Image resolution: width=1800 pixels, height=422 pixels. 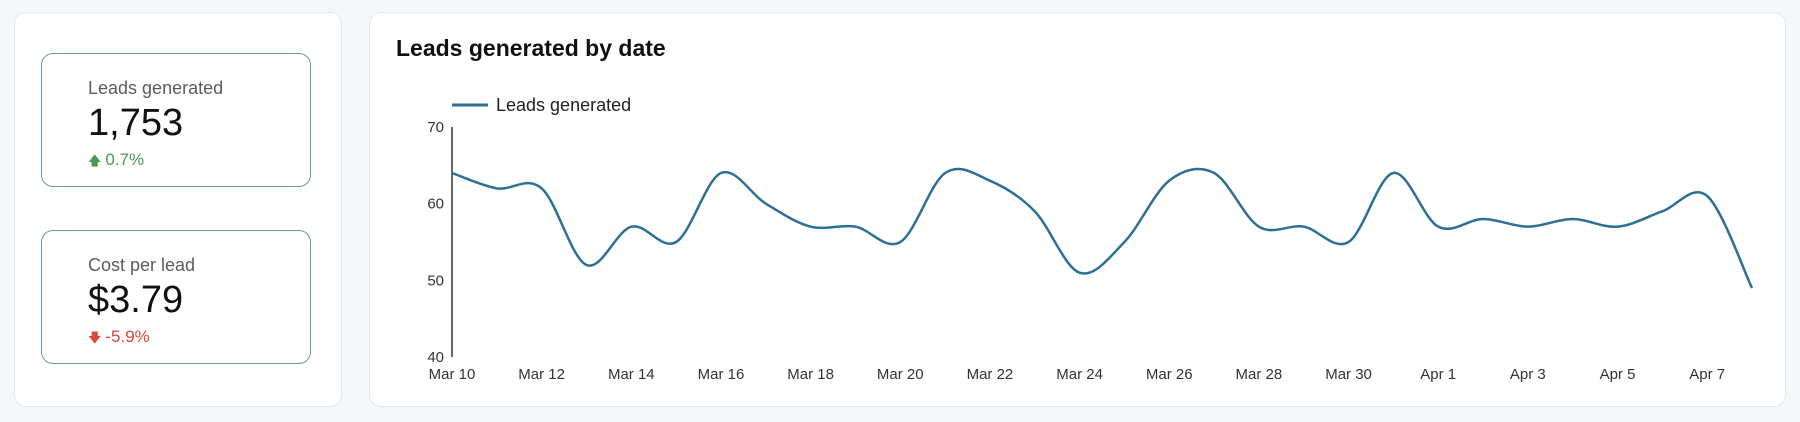 What do you see at coordinates (1079, 374) in the screenshot?
I see `x-tick-label: Mar 24` at bounding box center [1079, 374].